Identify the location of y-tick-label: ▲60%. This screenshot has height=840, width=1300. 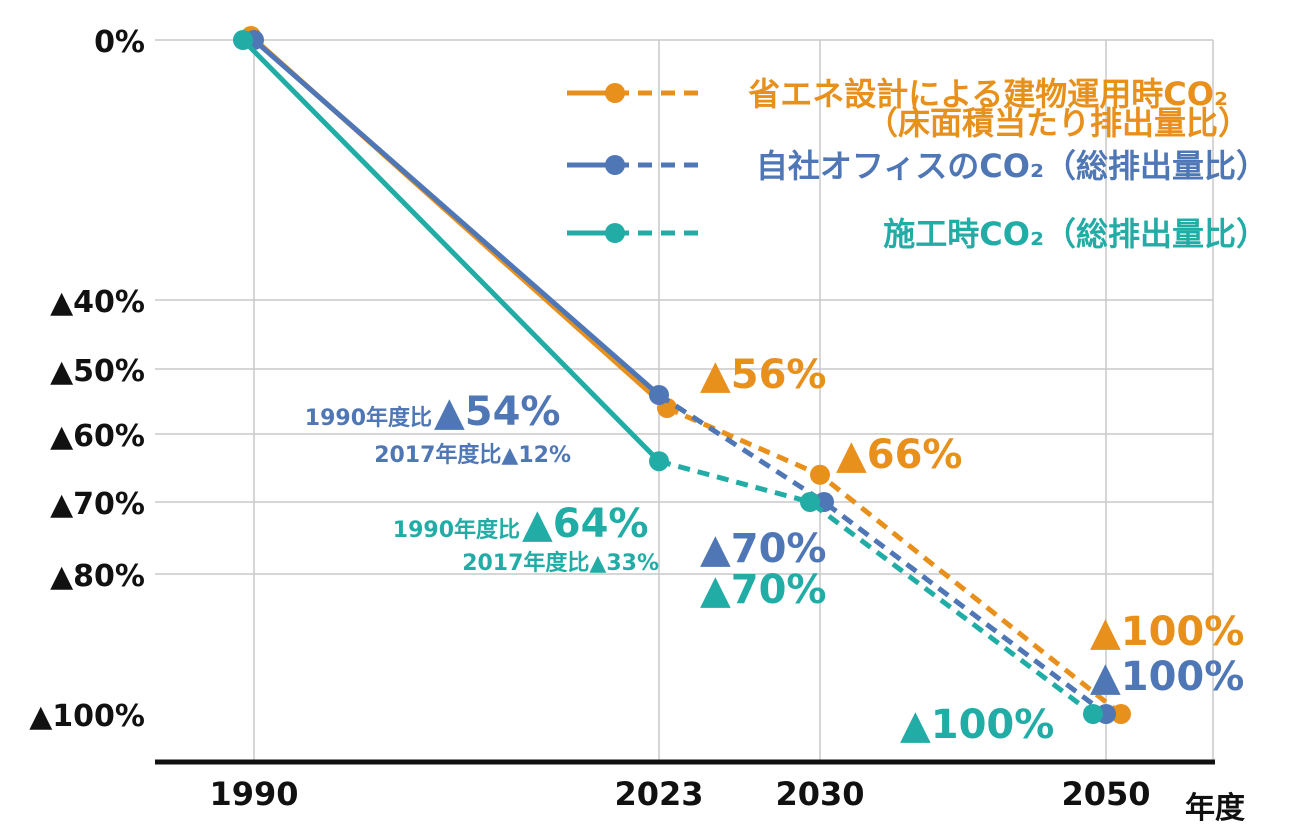
(97, 436).